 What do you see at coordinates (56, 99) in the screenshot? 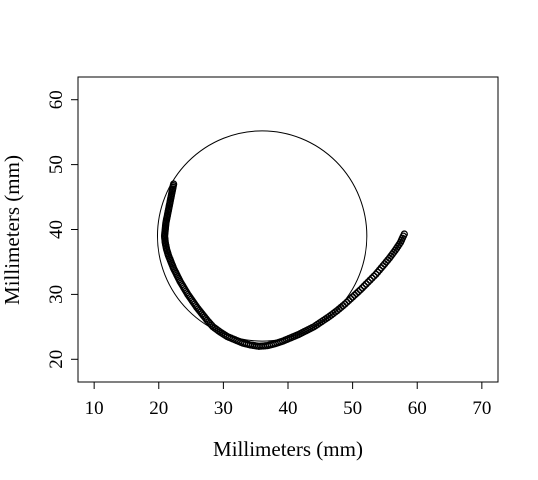
I see `y-tick-label: 60` at bounding box center [56, 99].